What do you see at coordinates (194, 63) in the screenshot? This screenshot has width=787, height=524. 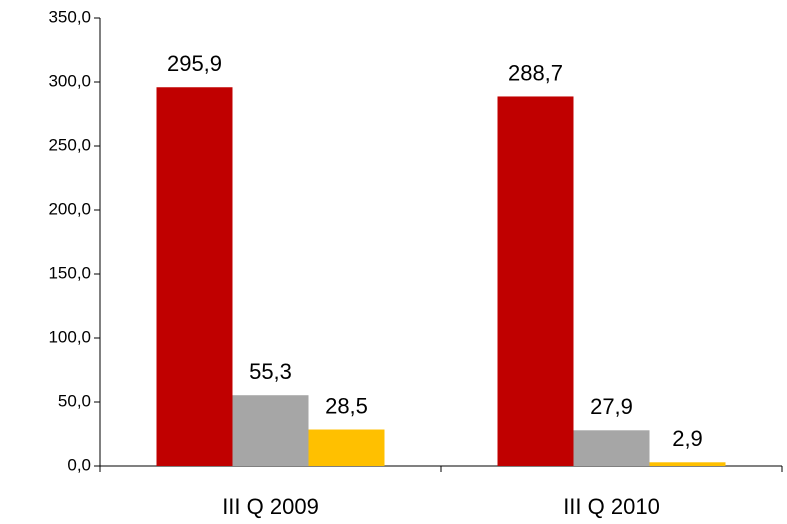 I see `value-label: 295,9` at bounding box center [194, 63].